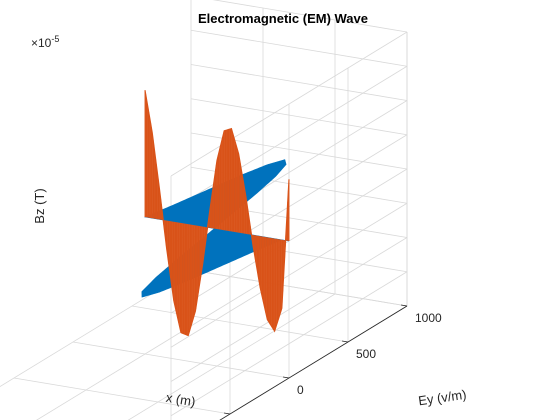 This screenshot has width=560, height=420. I want to click on y-axis-label: Ey (v/m), so click(442, 398).